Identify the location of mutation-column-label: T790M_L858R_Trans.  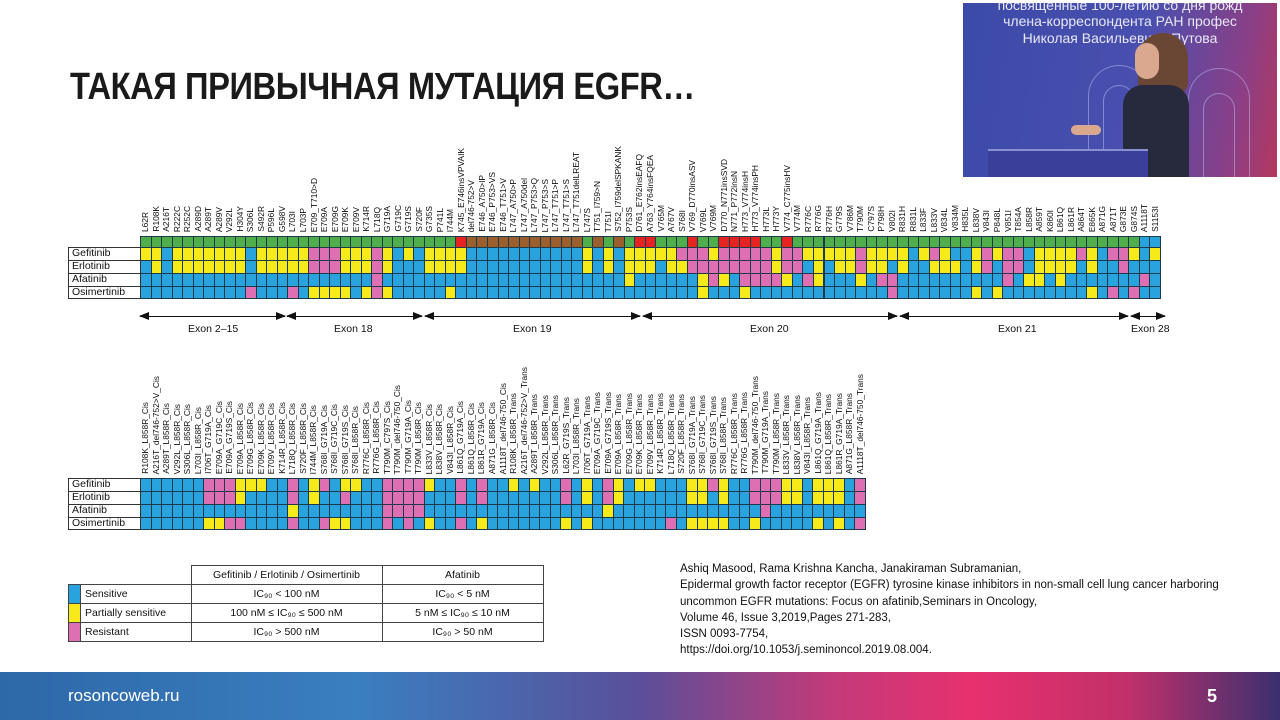
(775, 433).